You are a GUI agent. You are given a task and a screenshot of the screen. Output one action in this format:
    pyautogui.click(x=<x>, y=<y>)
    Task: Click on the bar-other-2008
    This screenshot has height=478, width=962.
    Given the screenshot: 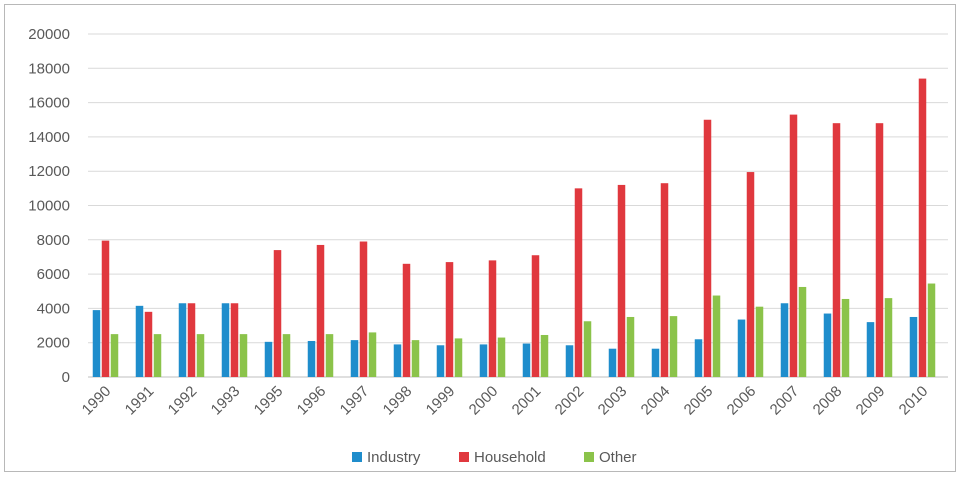 What is the action you would take?
    pyautogui.click(x=845, y=337)
    